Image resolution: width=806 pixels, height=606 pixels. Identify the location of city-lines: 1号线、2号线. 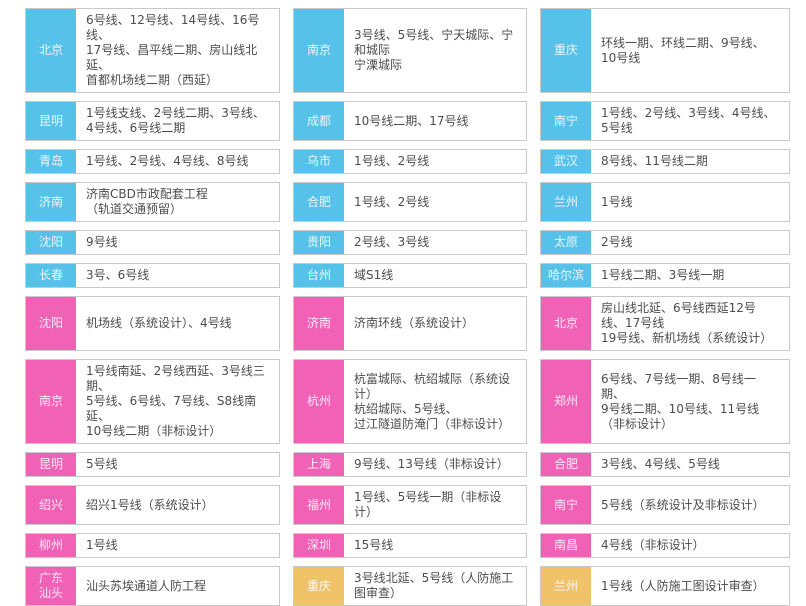
(392, 201).